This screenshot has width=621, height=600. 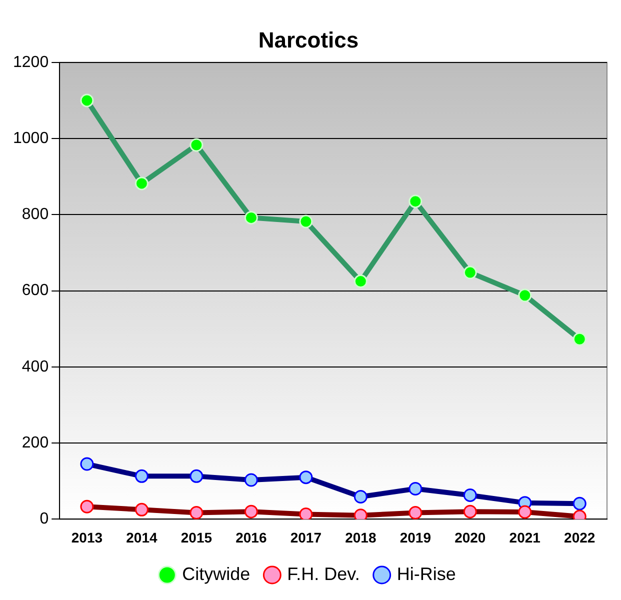 I want to click on chart-title: Narcotics, so click(x=308, y=39).